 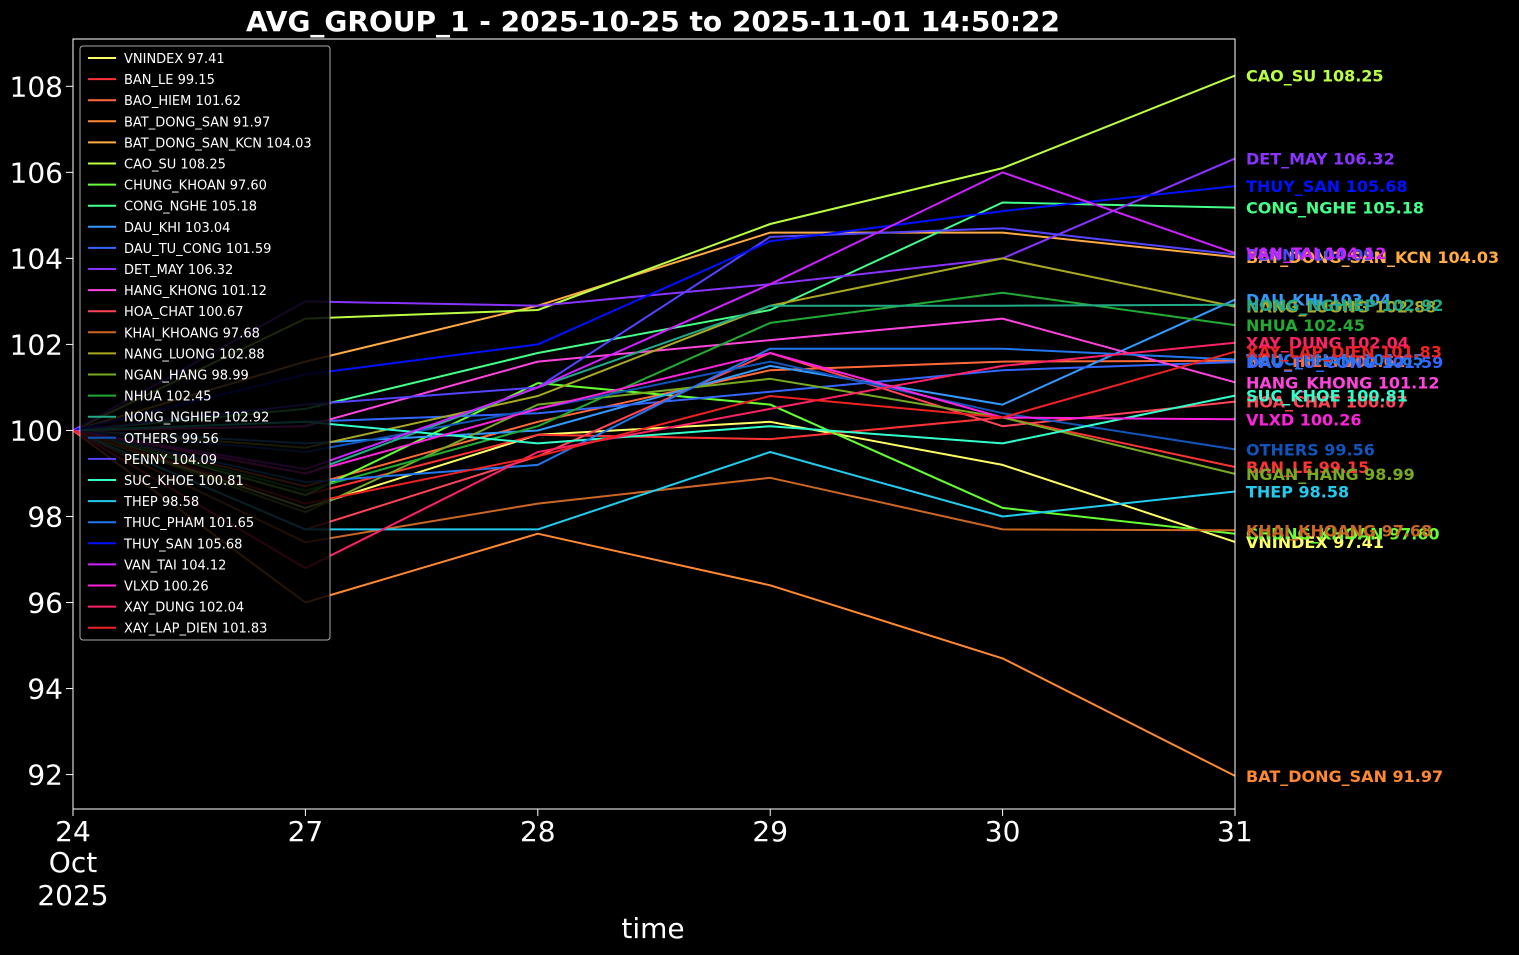 I want to click on legend-box, so click(x=205, y=343).